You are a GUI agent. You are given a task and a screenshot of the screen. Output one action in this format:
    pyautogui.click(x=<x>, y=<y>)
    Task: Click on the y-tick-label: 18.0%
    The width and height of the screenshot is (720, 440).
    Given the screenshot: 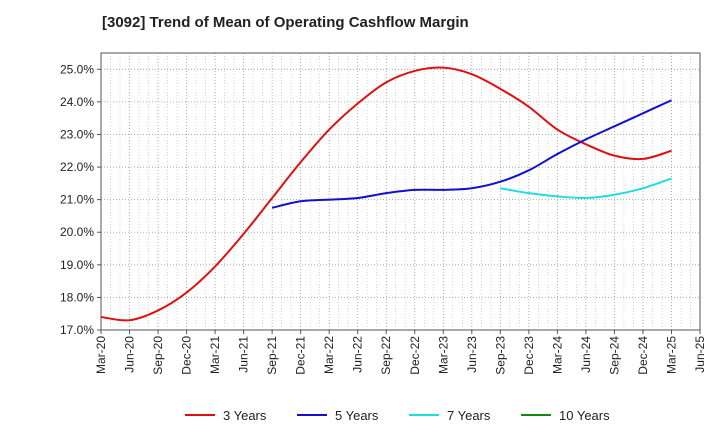 What is the action you would take?
    pyautogui.click(x=77, y=297)
    